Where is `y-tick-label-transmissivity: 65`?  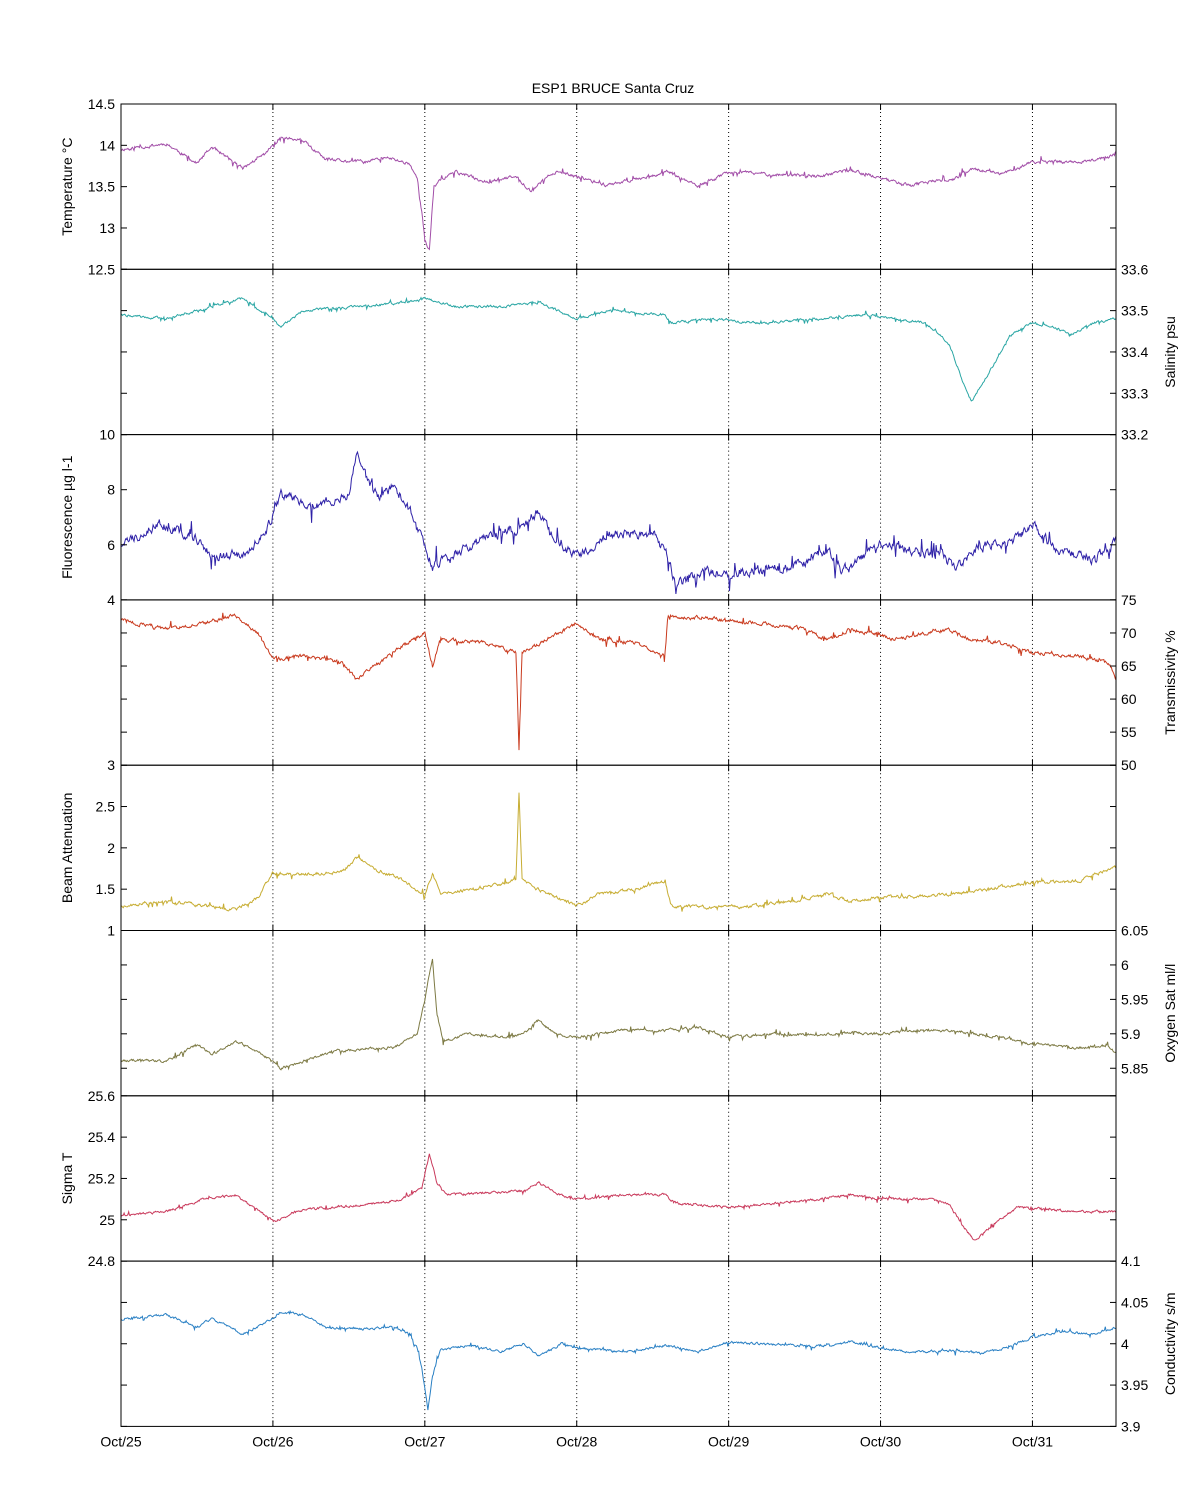
y-tick-label-transmissivity: 65 is located at coordinates (1129, 666).